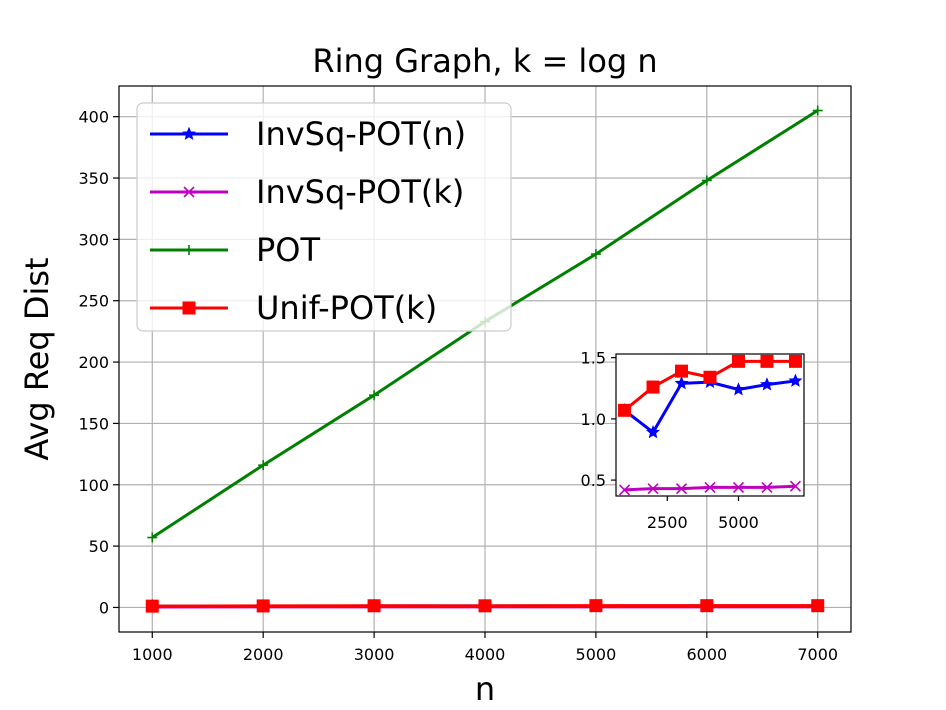 The image size is (946, 710). Describe the element at coordinates (484, 61) in the screenshot. I see `chart-title: Ring Graph, k = log n` at that location.